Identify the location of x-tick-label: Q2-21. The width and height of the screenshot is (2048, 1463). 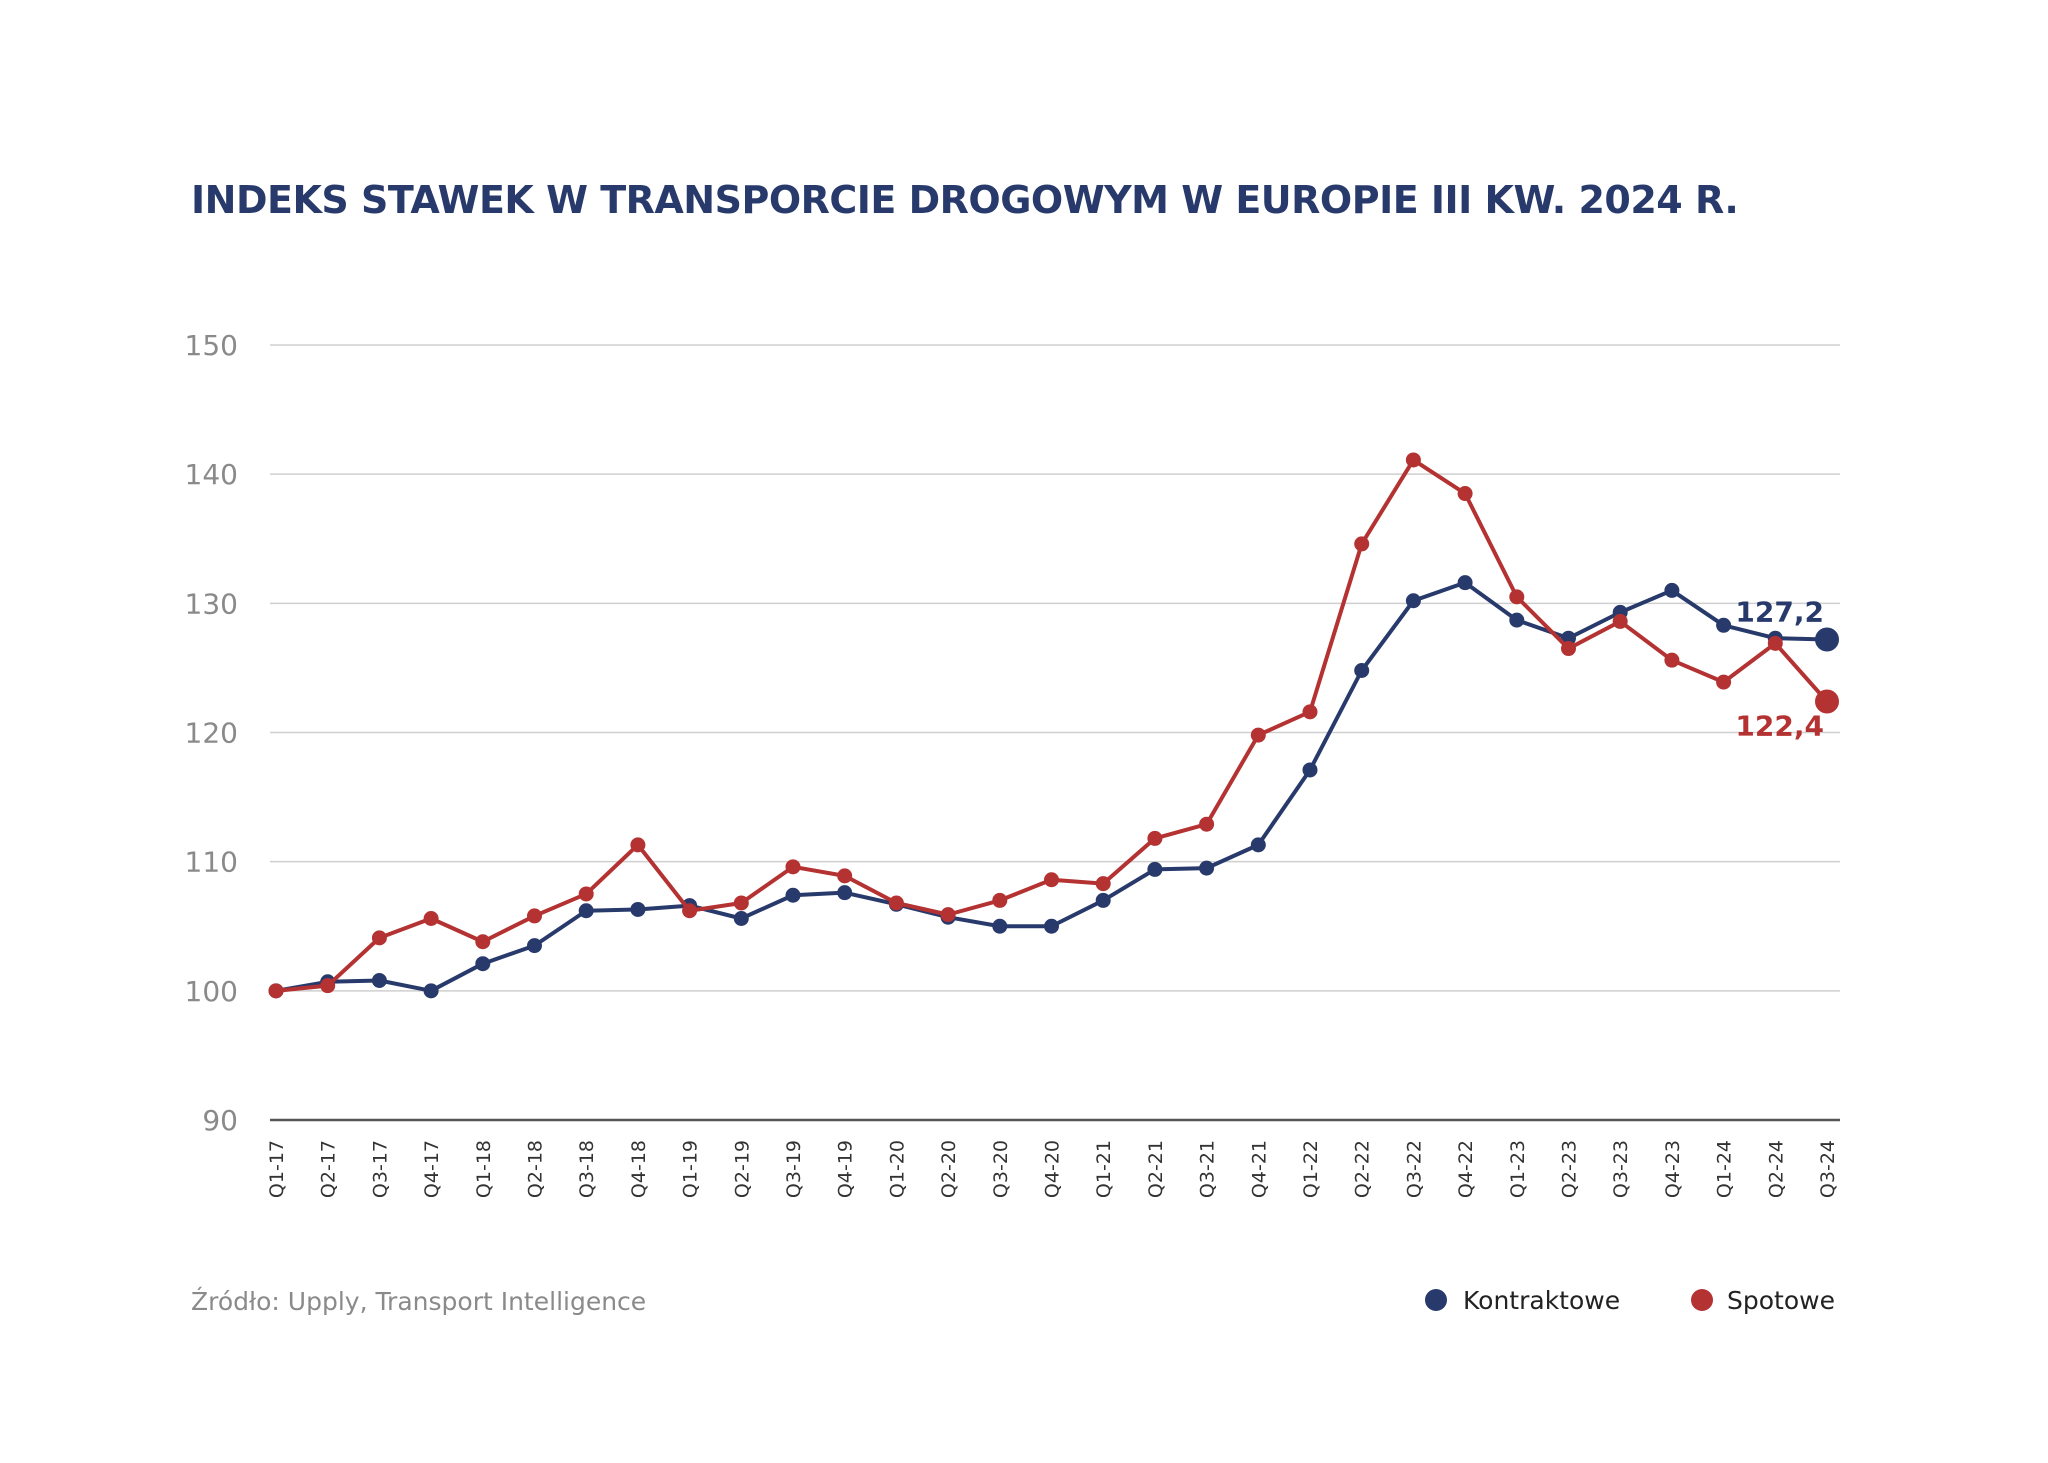
(1156, 1169).